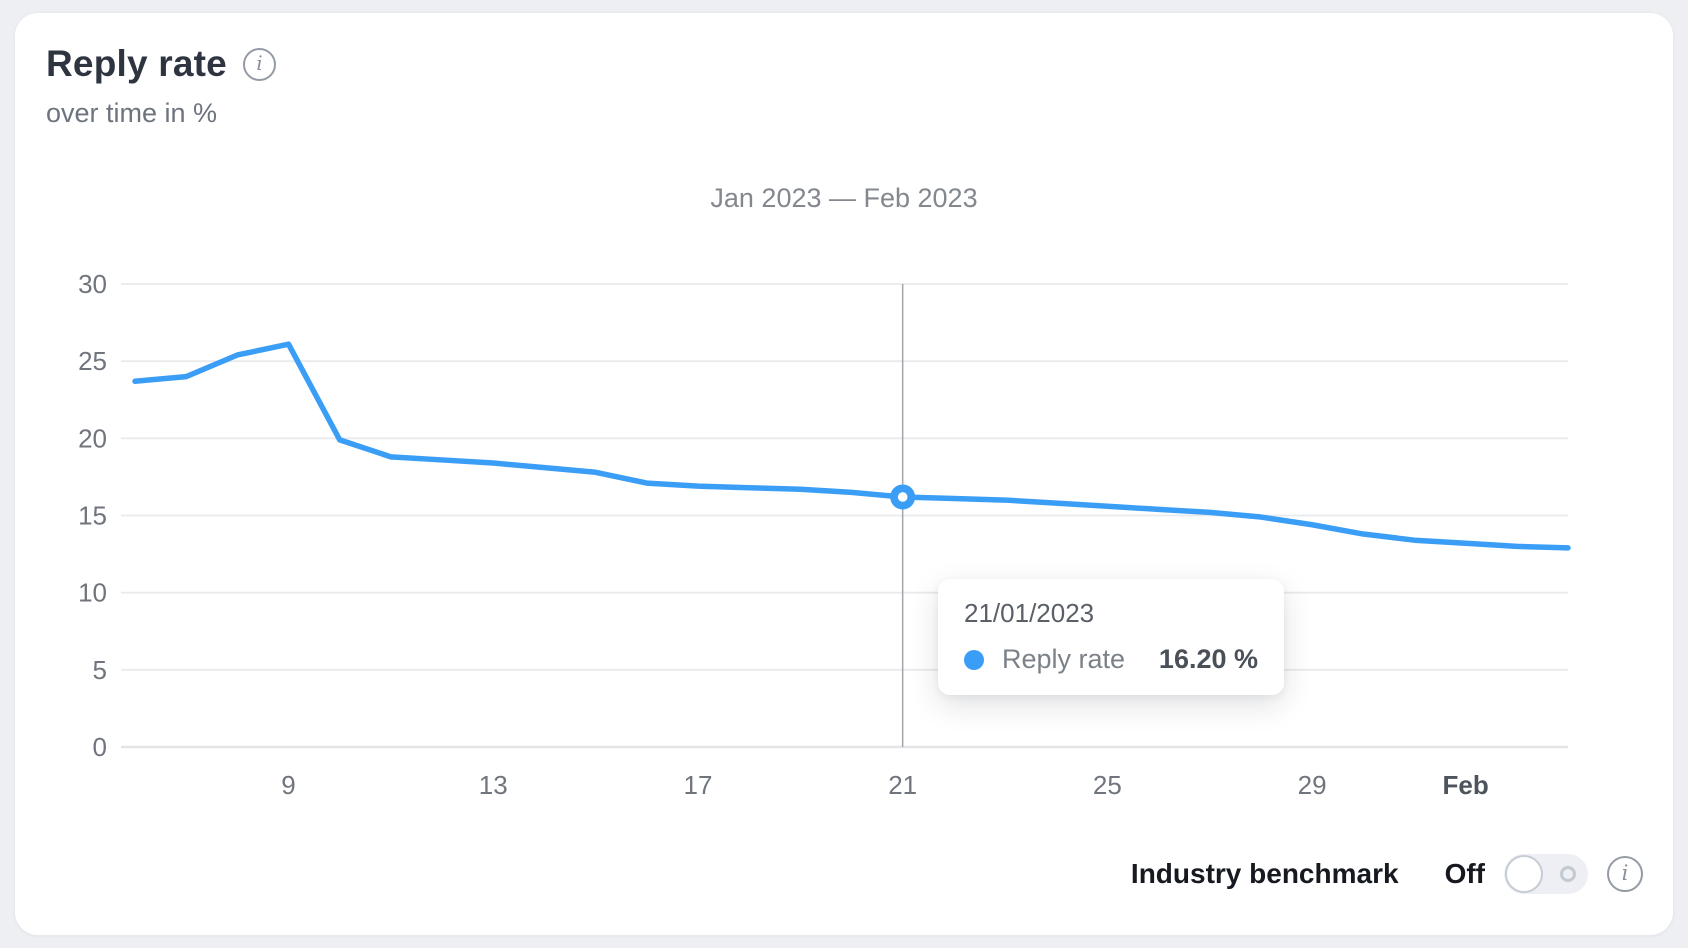 The width and height of the screenshot is (1688, 948). Describe the element at coordinates (1312, 785) in the screenshot. I see `x-tick-label: 29` at that location.